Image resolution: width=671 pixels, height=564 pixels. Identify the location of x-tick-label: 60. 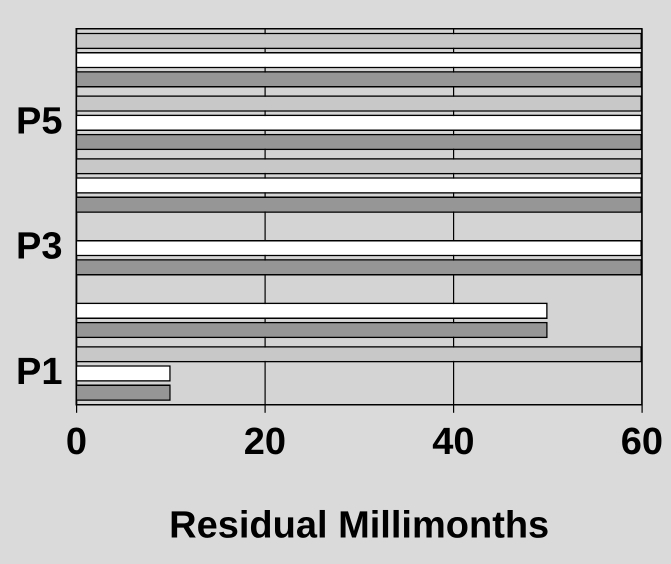
(642, 442).